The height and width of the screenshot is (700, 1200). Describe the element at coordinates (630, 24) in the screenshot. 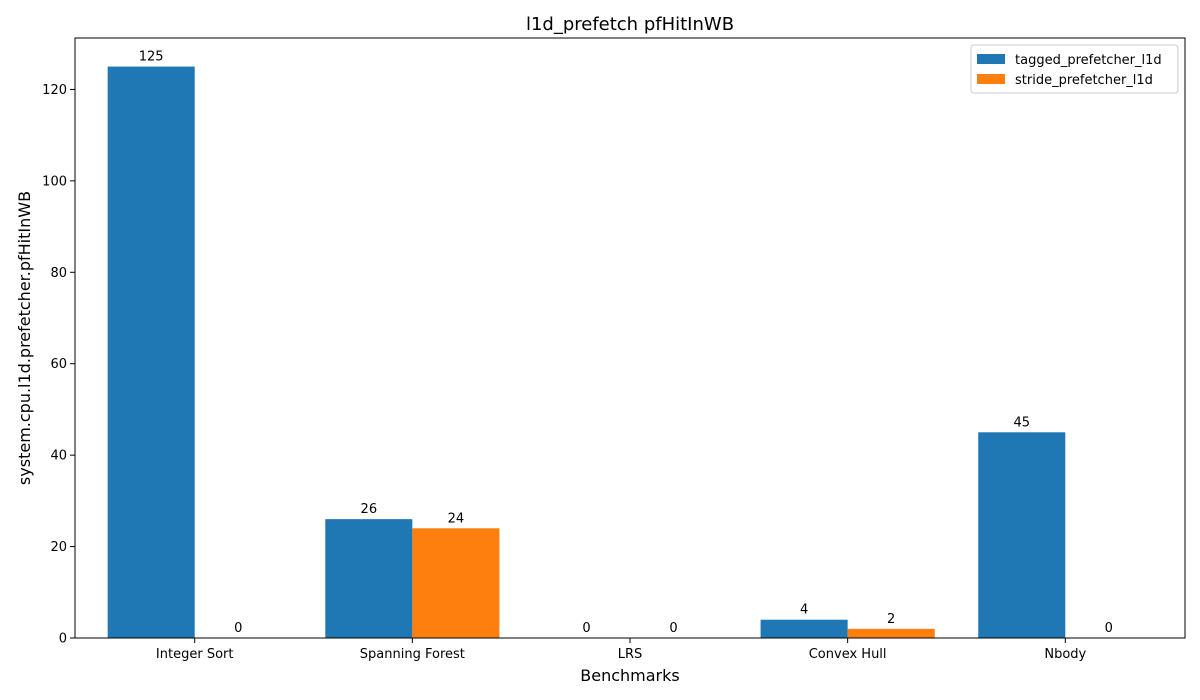

I see `chart-title: l1d_prefetch pfHitInWB` at that location.